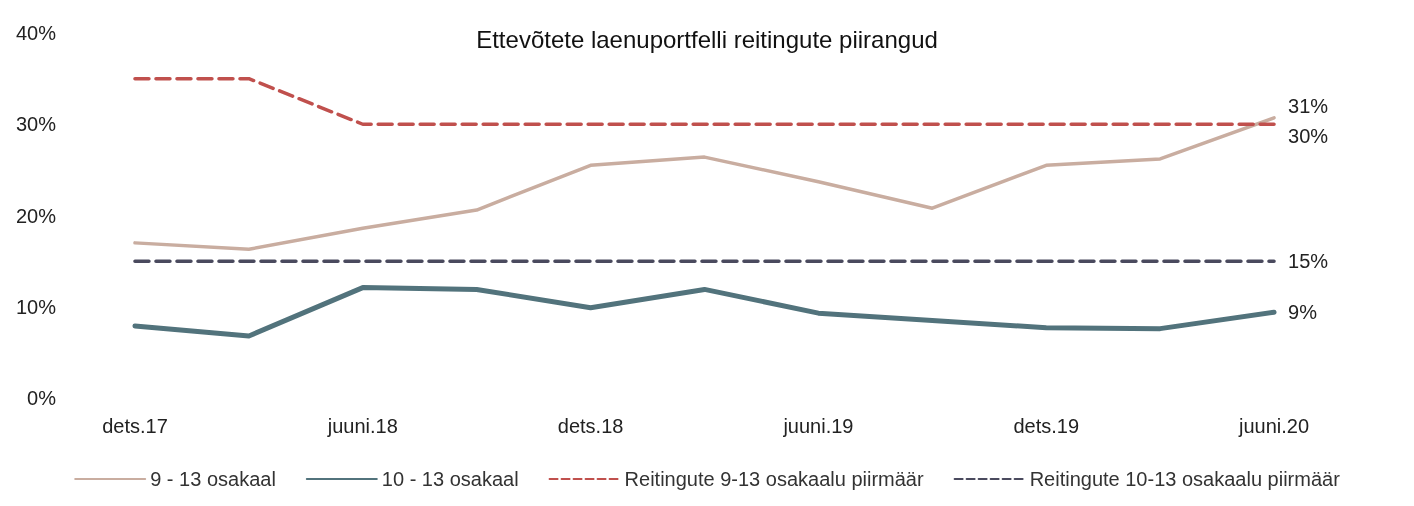  I want to click on legend-label: 10 - 13 osakaal, so click(450, 479).